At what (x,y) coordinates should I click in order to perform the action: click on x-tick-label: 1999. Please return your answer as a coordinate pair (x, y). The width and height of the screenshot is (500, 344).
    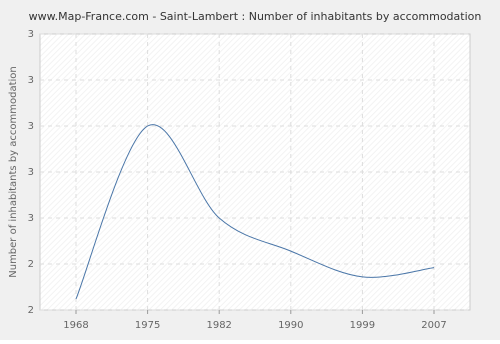
    Looking at the image, I should click on (362, 325).